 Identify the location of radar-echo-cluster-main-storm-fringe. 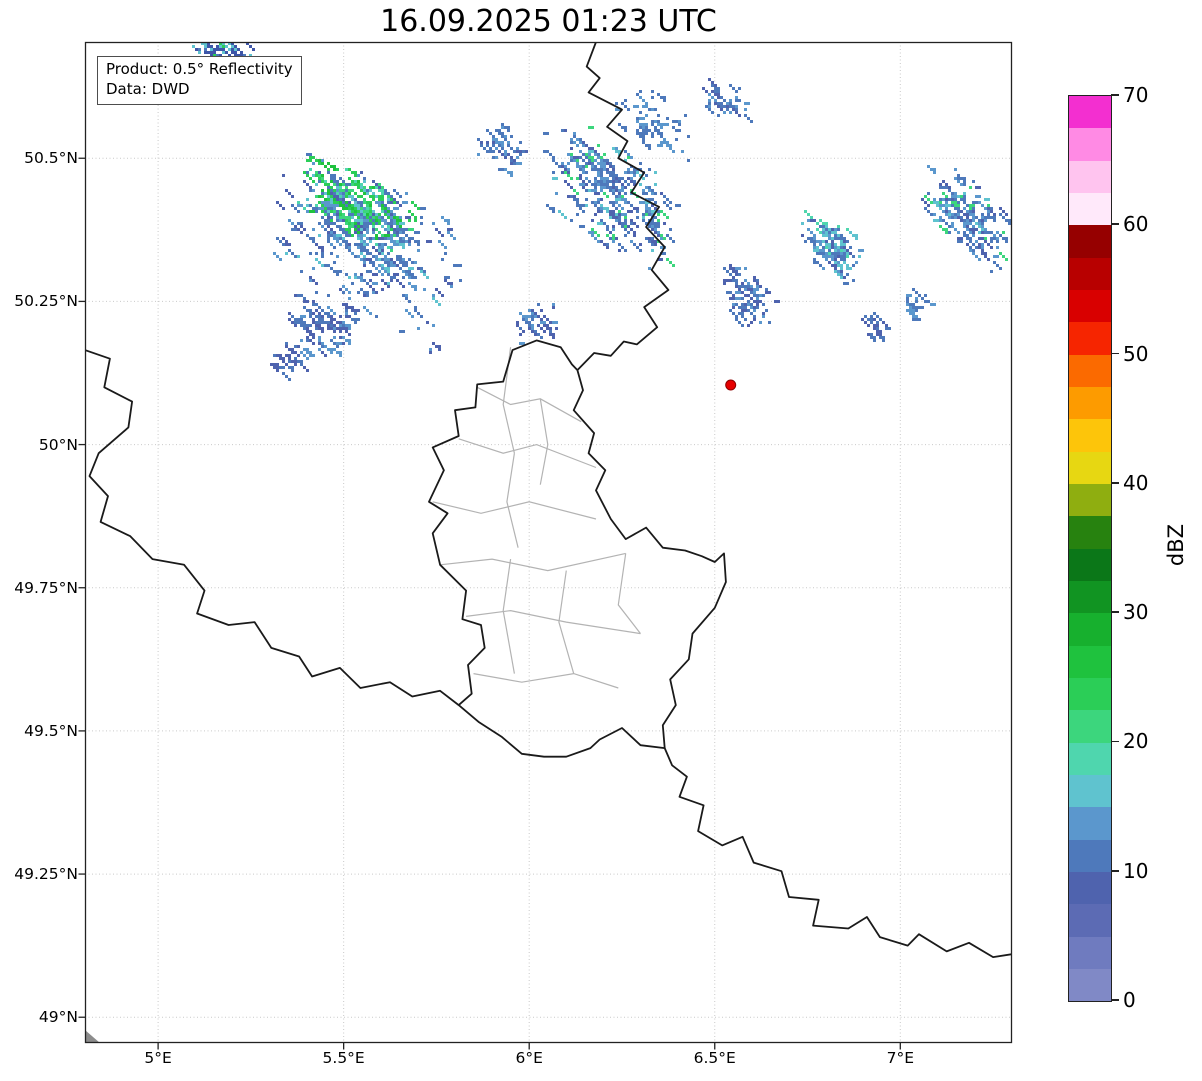
(367, 253).